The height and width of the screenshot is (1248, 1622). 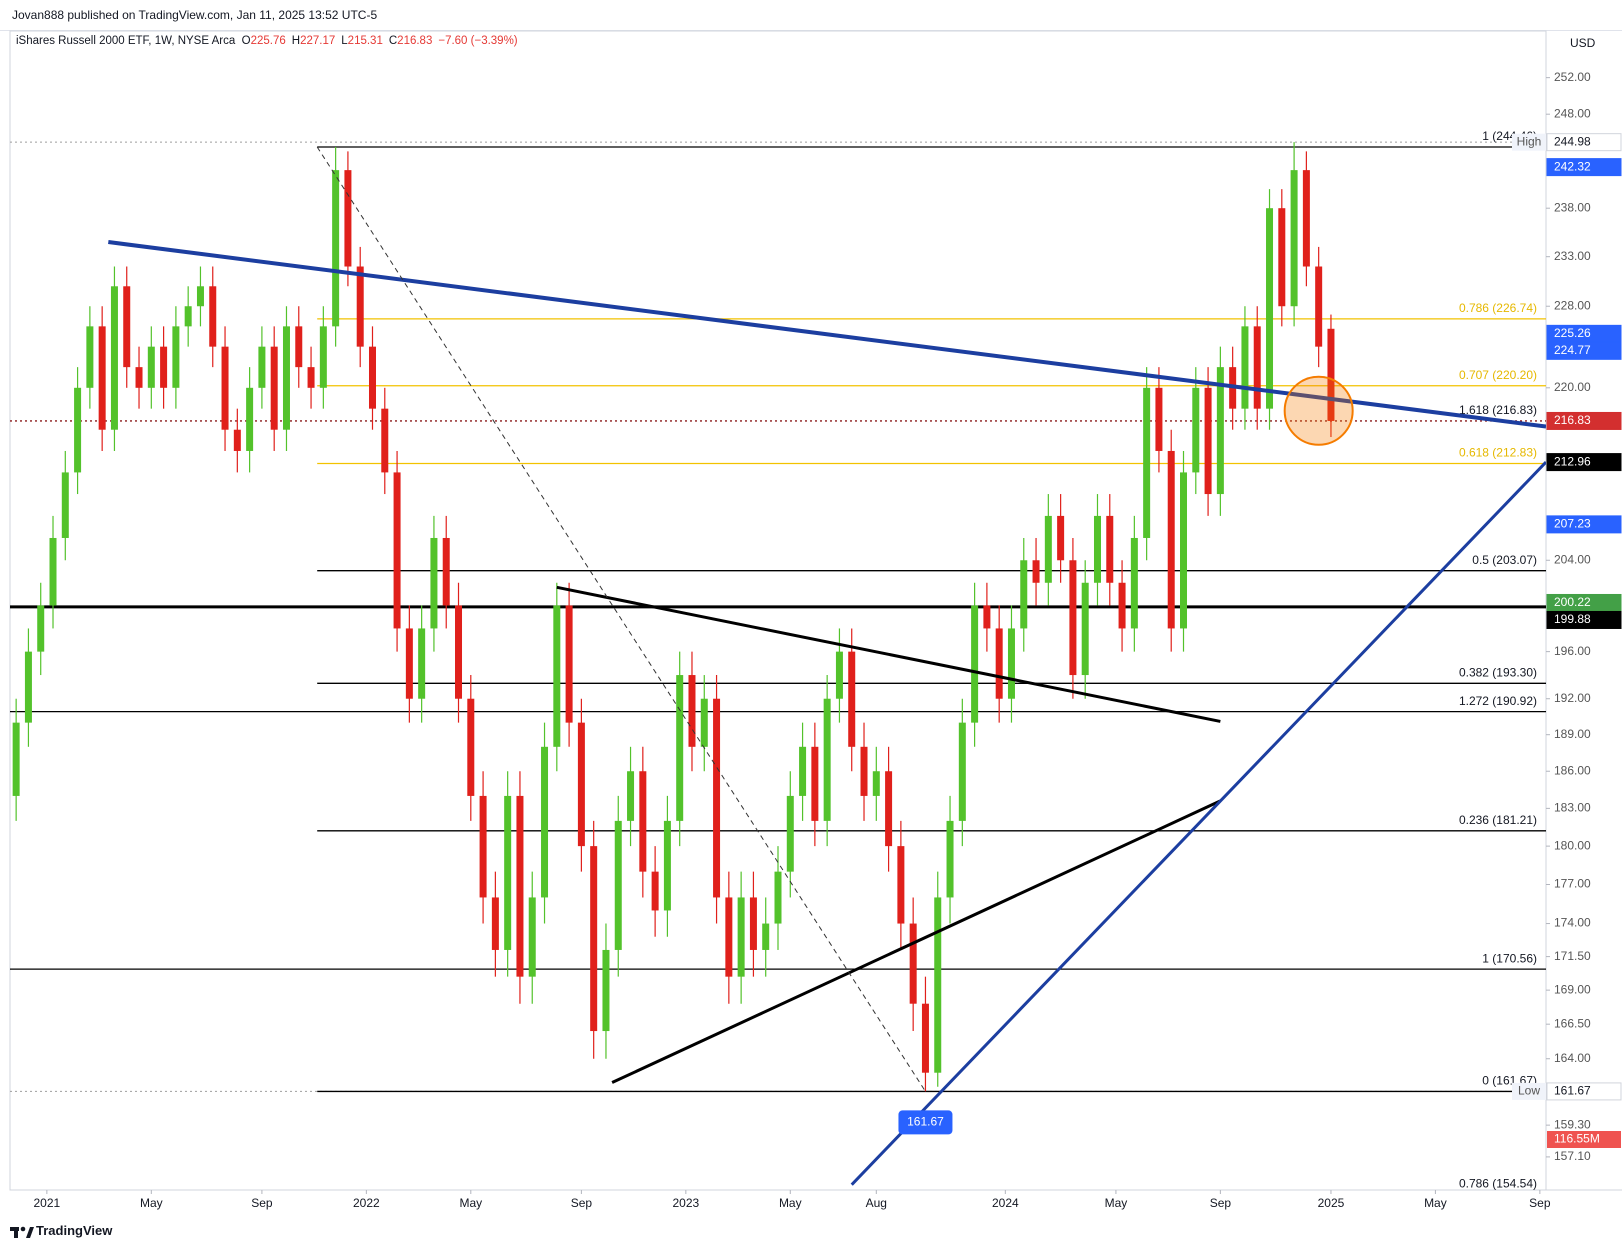 I want to click on y-tick-label: 174.00, so click(x=1572, y=923).